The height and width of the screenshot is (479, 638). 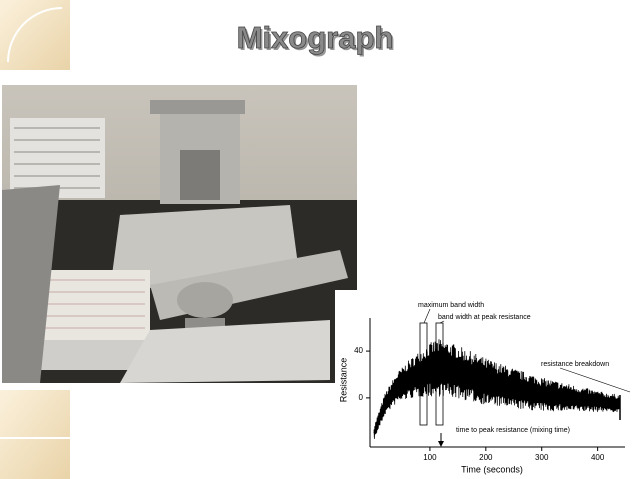 I want to click on y-tick-label: 40, so click(x=358, y=350).